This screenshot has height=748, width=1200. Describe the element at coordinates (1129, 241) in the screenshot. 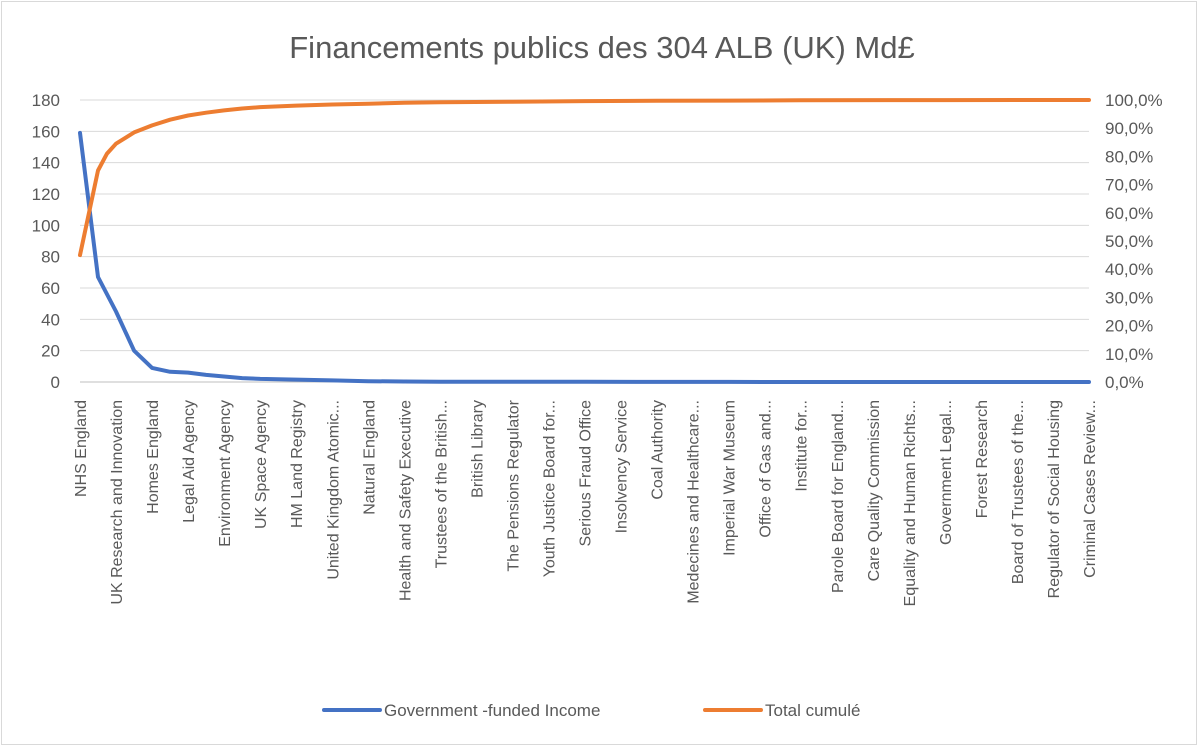

I see `y-right-tick-label: 50,0%` at that location.